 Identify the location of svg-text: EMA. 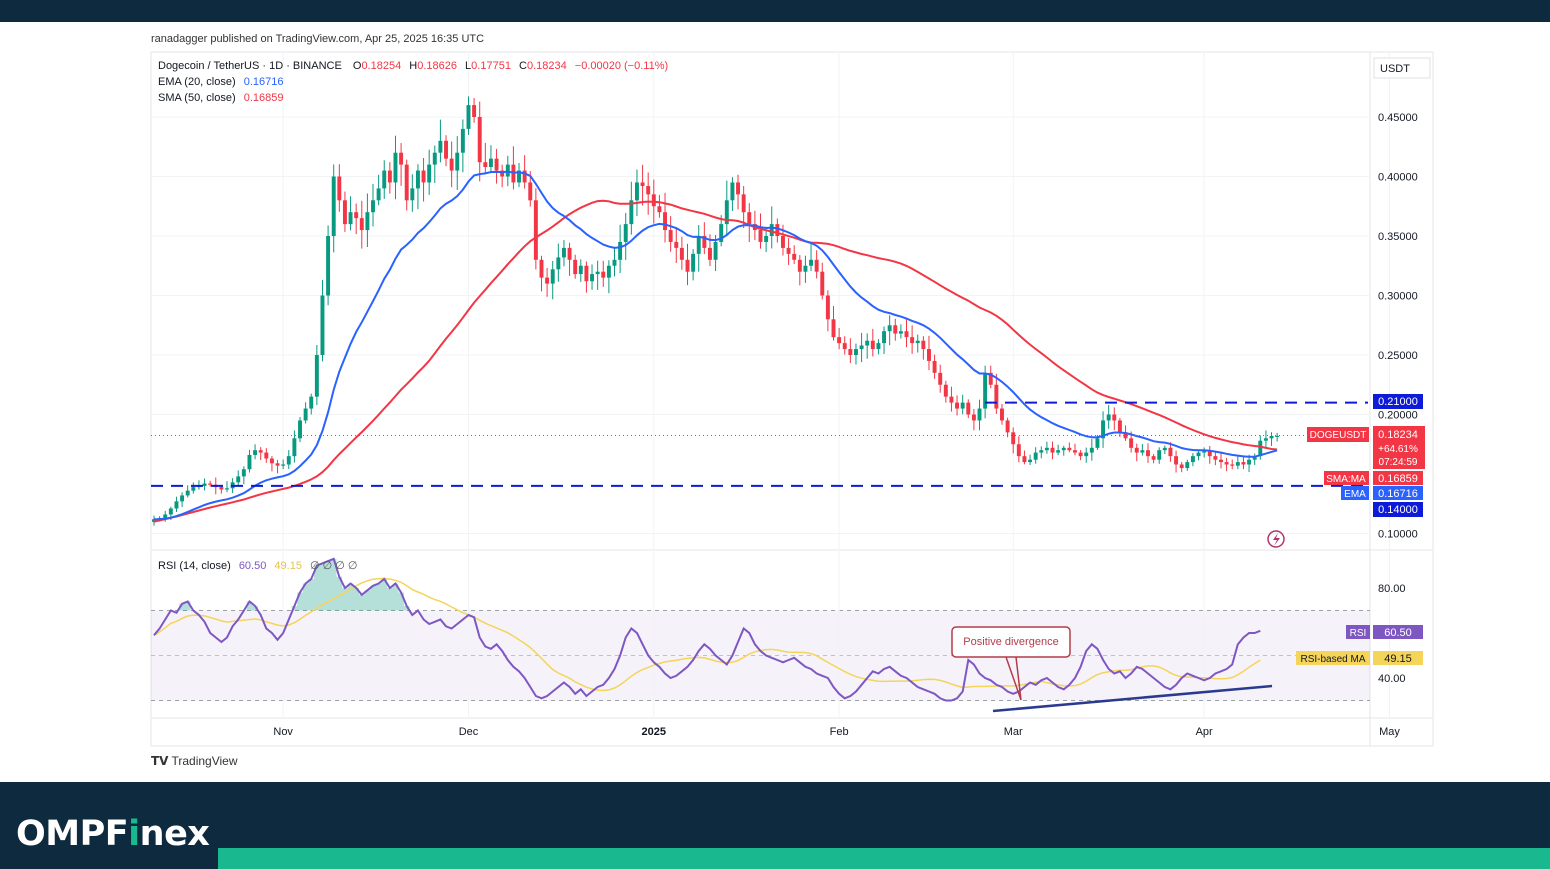
(1355, 494).